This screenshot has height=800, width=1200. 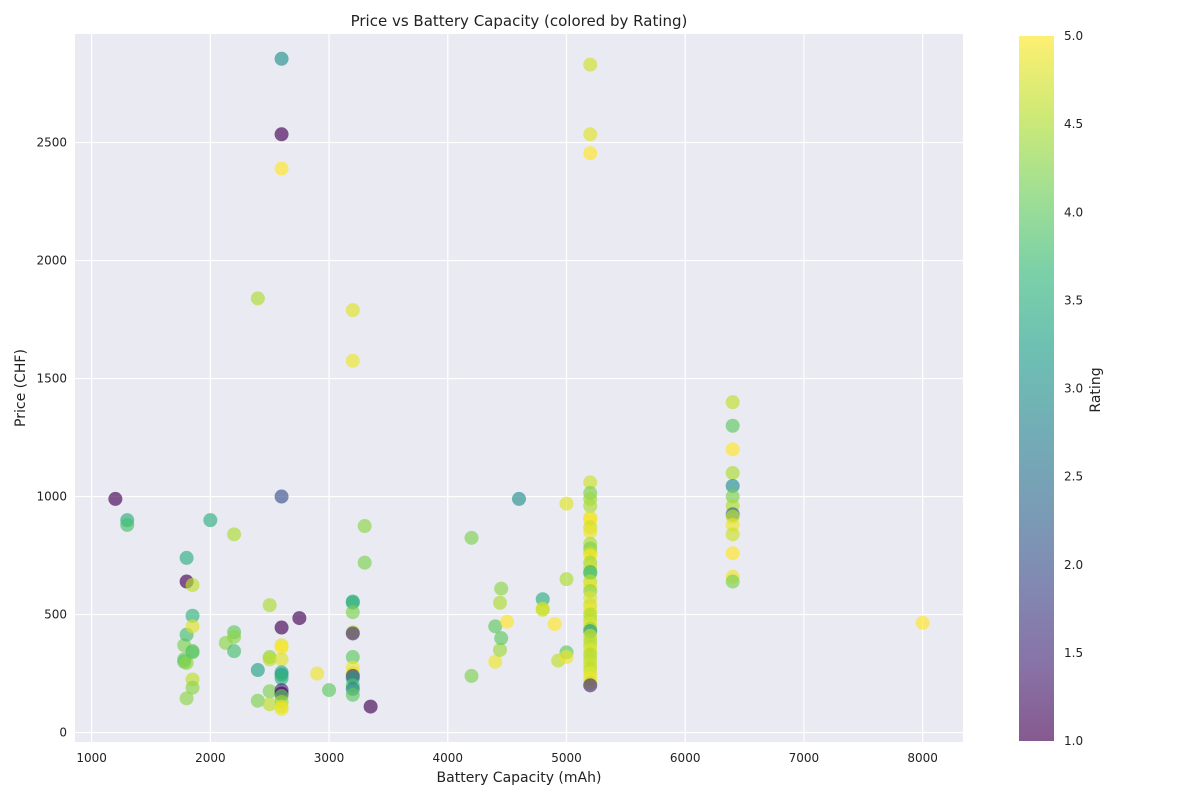 What do you see at coordinates (922, 758) in the screenshot?
I see `x-tick-label: 8000` at bounding box center [922, 758].